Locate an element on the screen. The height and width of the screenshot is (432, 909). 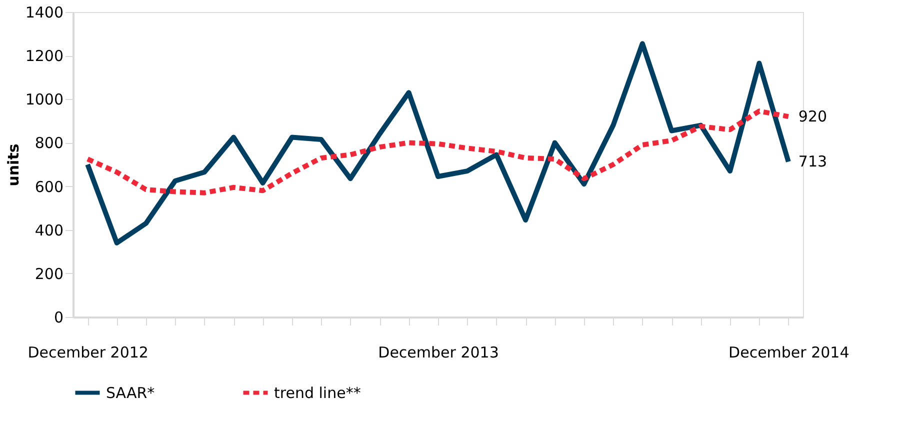
legend-label: SAAR* is located at coordinates (131, 393).